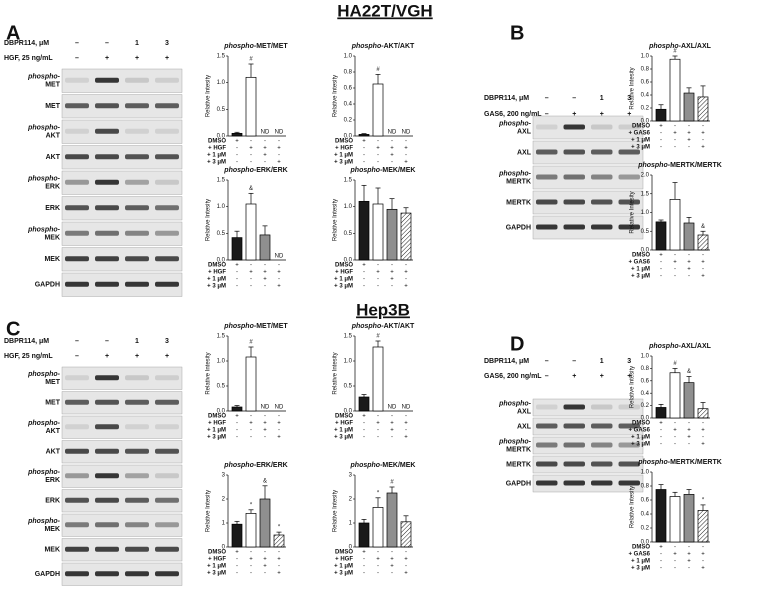 This screenshot has width=784, height=597. I want to click on annotation: *, so click(378, 493).